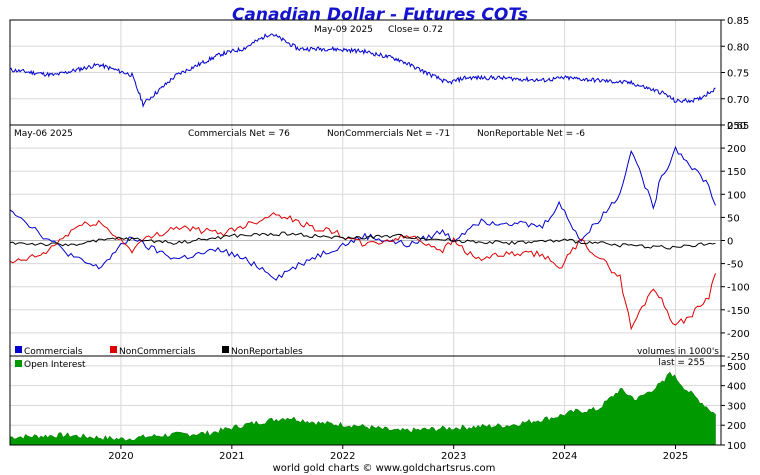  Describe the element at coordinates (733, 218) in the screenshot. I see `cot-y-tick-label: 50` at that location.